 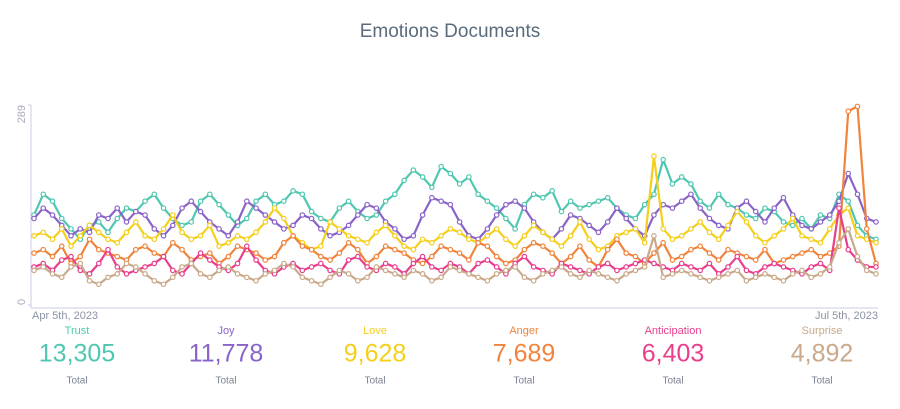 I want to click on total-value: 9,628, so click(x=375, y=354).